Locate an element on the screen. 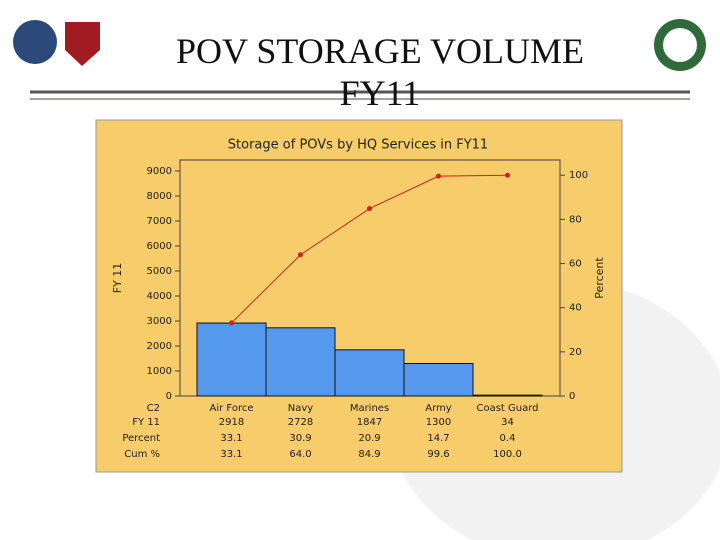 The image size is (720, 540). y2-tick-label: 80 is located at coordinates (575, 219).